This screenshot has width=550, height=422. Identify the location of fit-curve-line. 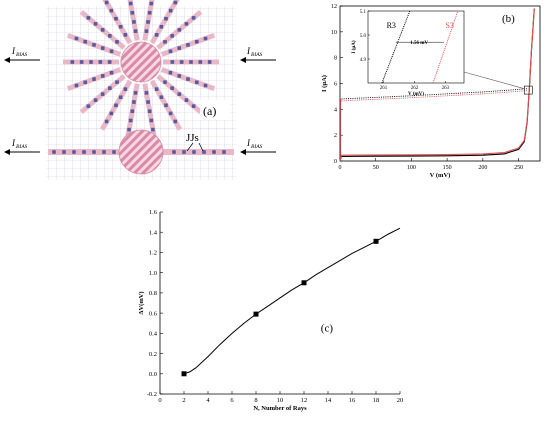
(292, 301).